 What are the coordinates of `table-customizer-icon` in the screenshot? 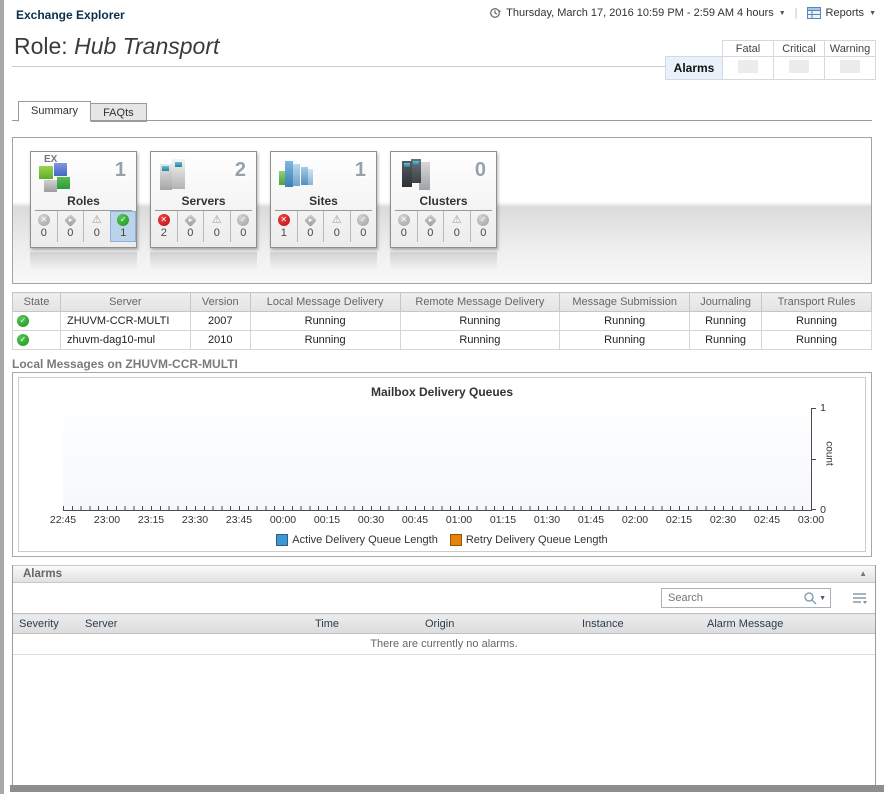 It's located at (859, 598).